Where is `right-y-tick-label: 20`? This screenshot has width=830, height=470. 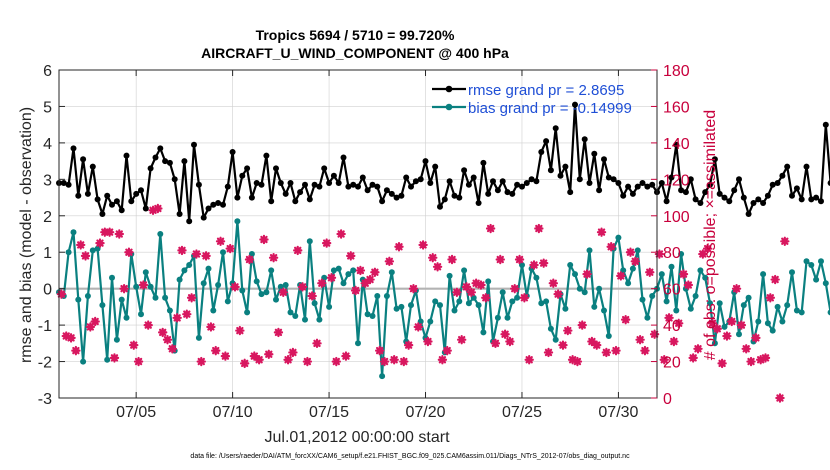 right-y-tick-label: 20 is located at coordinates (672, 363).